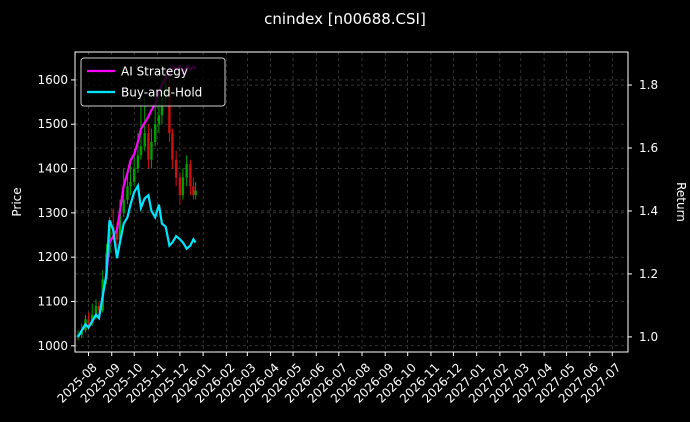 The width and height of the screenshot is (690, 422). I want to click on y-tick-label: 1600, so click(52, 80).